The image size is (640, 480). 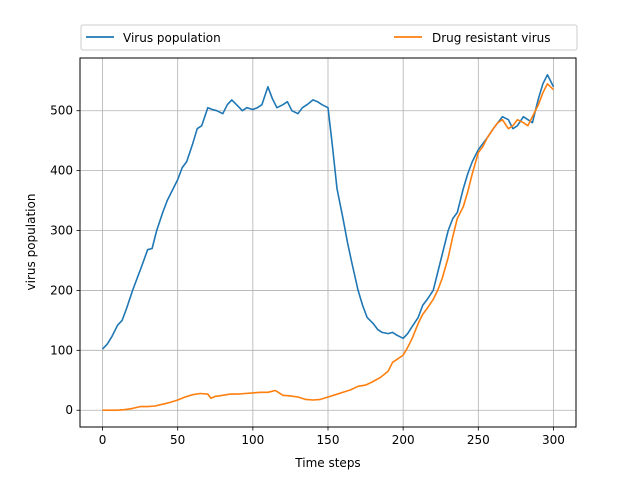 What do you see at coordinates (61, 290) in the screenshot?
I see `y-tick-label: 200` at bounding box center [61, 290].